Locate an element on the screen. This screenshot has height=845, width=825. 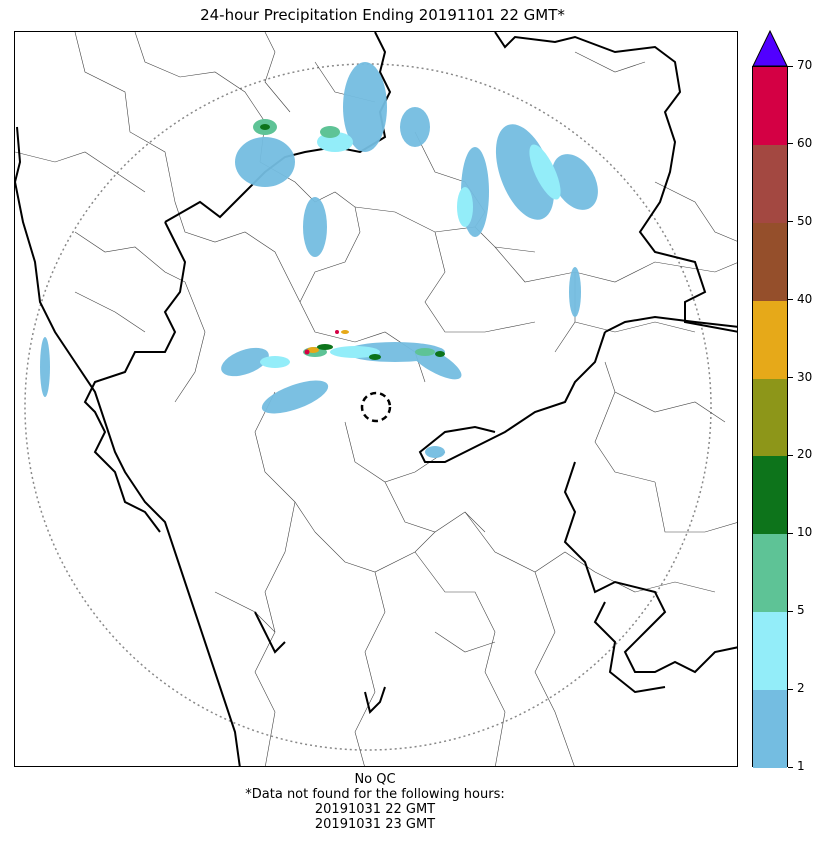
colorbar-tick-label: 5 is located at coordinates (801, 610).